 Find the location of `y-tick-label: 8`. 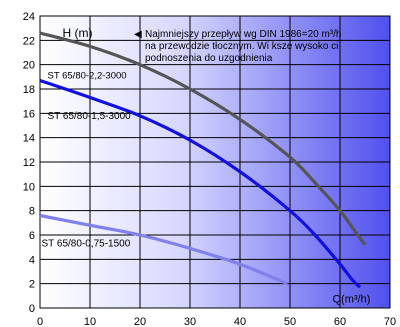

y-tick-label: 8 is located at coordinates (32, 212).